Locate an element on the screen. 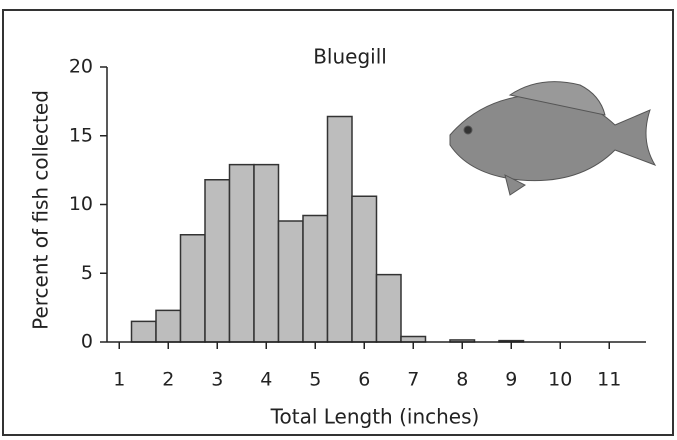  y-tick-label: 5 is located at coordinates (87, 273).